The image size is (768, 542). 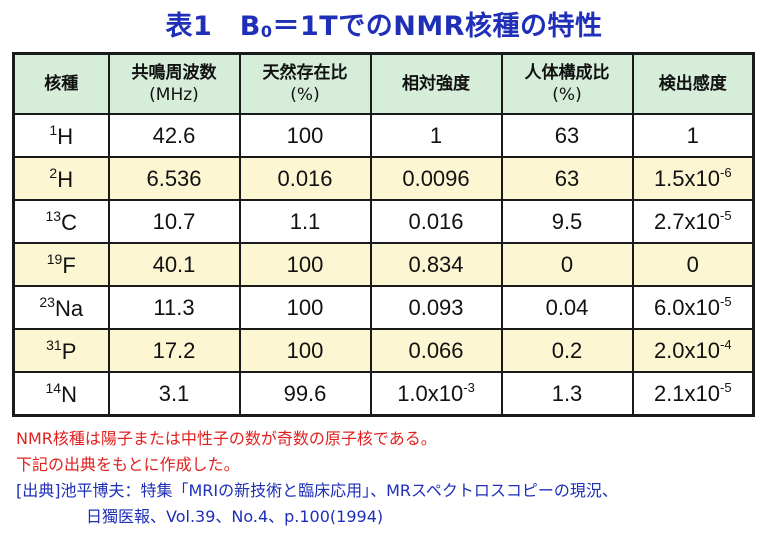 I want to click on frequency-cell: 3.1, so click(x=174, y=394).